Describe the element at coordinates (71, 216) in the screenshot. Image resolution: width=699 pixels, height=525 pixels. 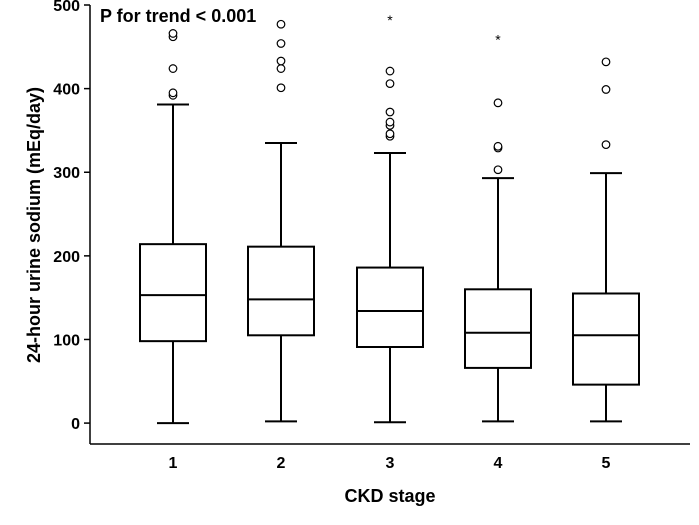
I see `y-ticks: 0 100 200 300 400 500` at that location.